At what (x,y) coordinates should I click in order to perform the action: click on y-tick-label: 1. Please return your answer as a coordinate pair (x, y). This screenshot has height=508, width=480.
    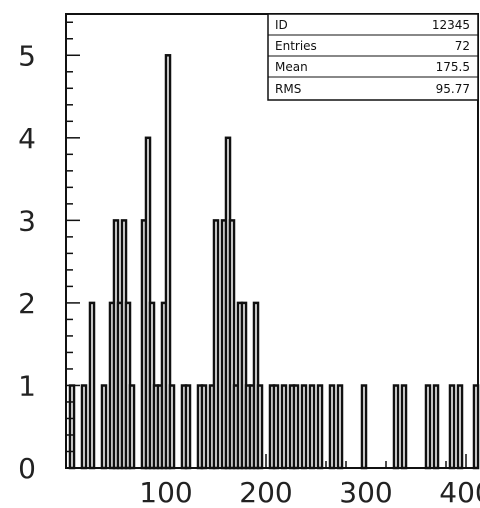
    Looking at the image, I should click on (27, 386).